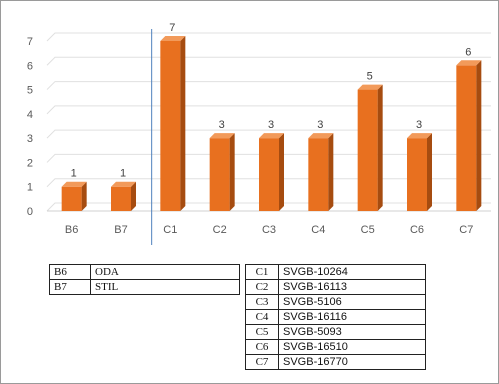 This screenshot has width=499, height=384. What do you see at coordinates (321, 136) in the screenshot?
I see `bar-top-C4` at bounding box center [321, 136].